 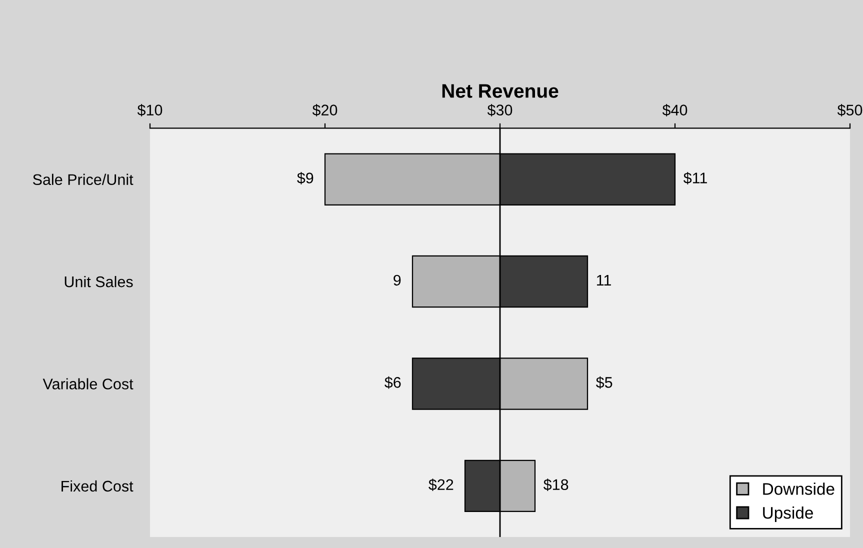 I want to click on y-tick-label: Fixed Cost, so click(x=98, y=486).